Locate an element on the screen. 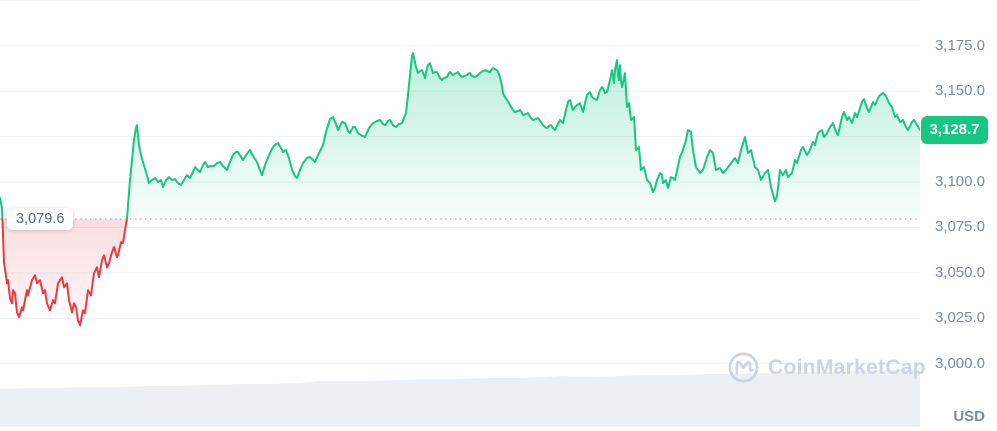 The width and height of the screenshot is (997, 431). baseline-price-label: 3,079.6 is located at coordinates (40, 219).